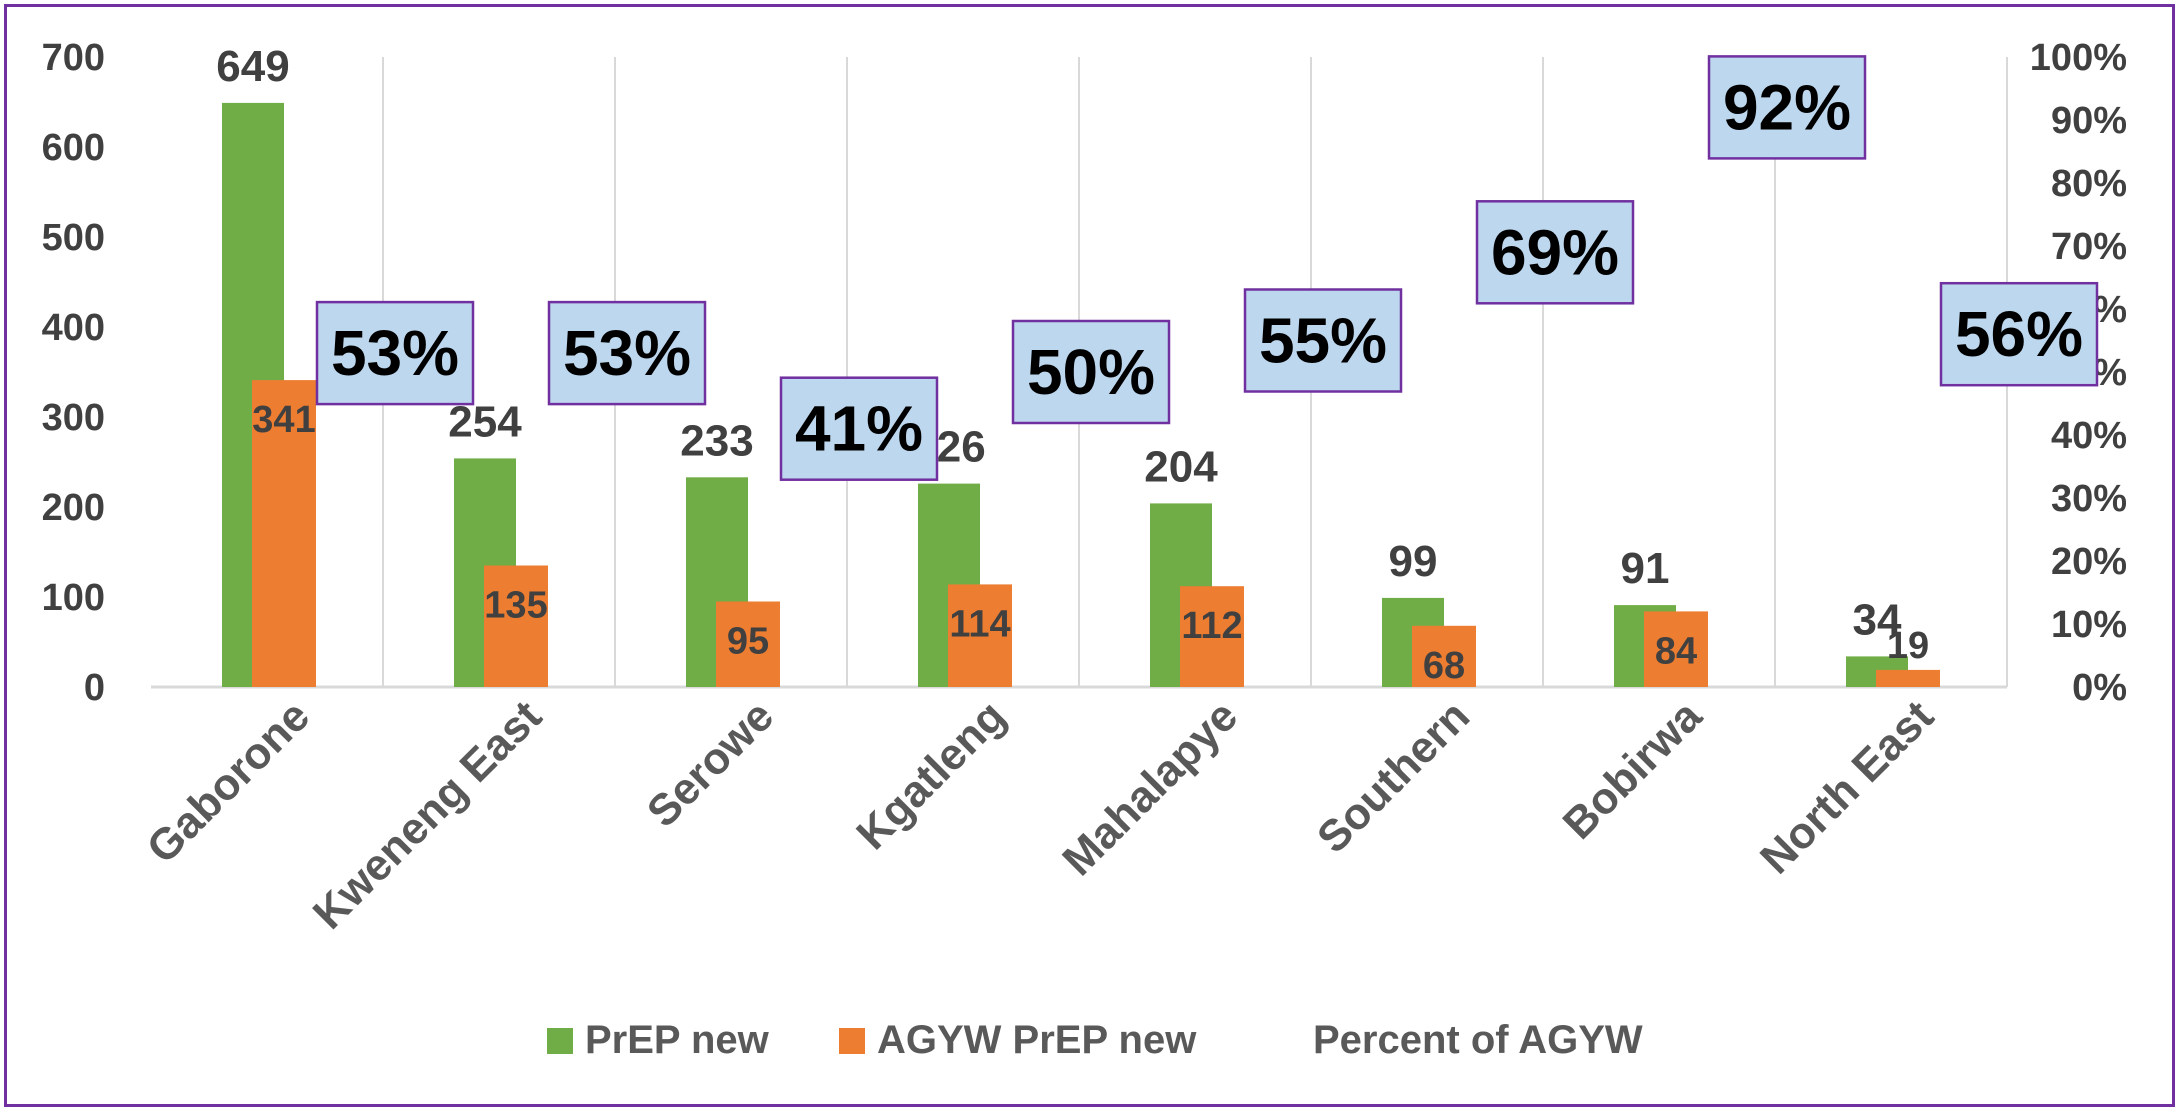 This screenshot has height=1113, width=2181. I want to click on percent-label-text: 69%, so click(1555, 252).